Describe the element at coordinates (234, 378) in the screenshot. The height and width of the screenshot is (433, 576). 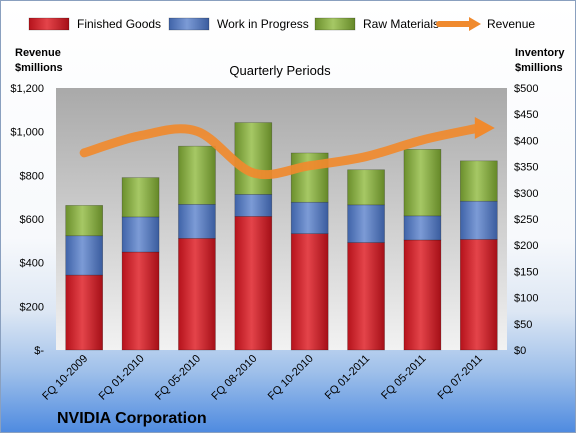
I see `x-tick-label: FQ 08-2010` at that location.